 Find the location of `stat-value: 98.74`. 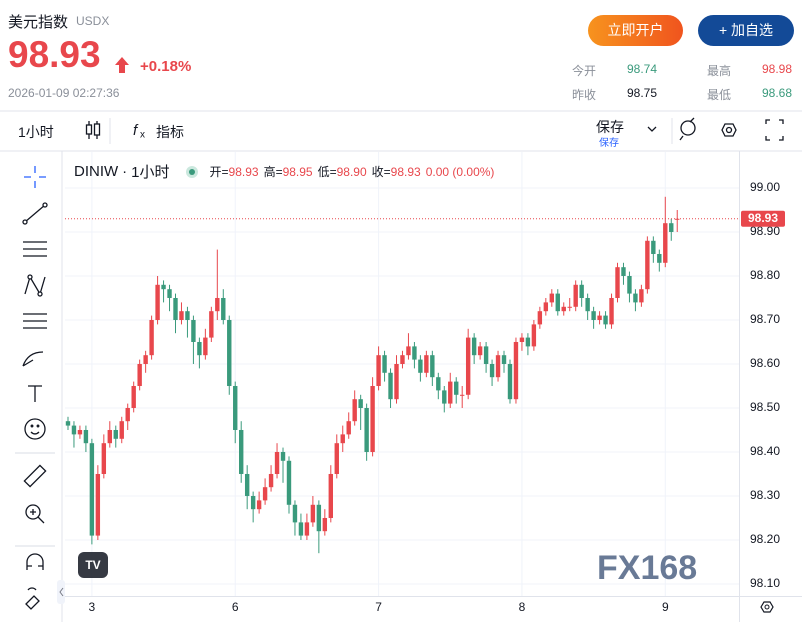

stat-value: 98.74 is located at coordinates (642, 69).